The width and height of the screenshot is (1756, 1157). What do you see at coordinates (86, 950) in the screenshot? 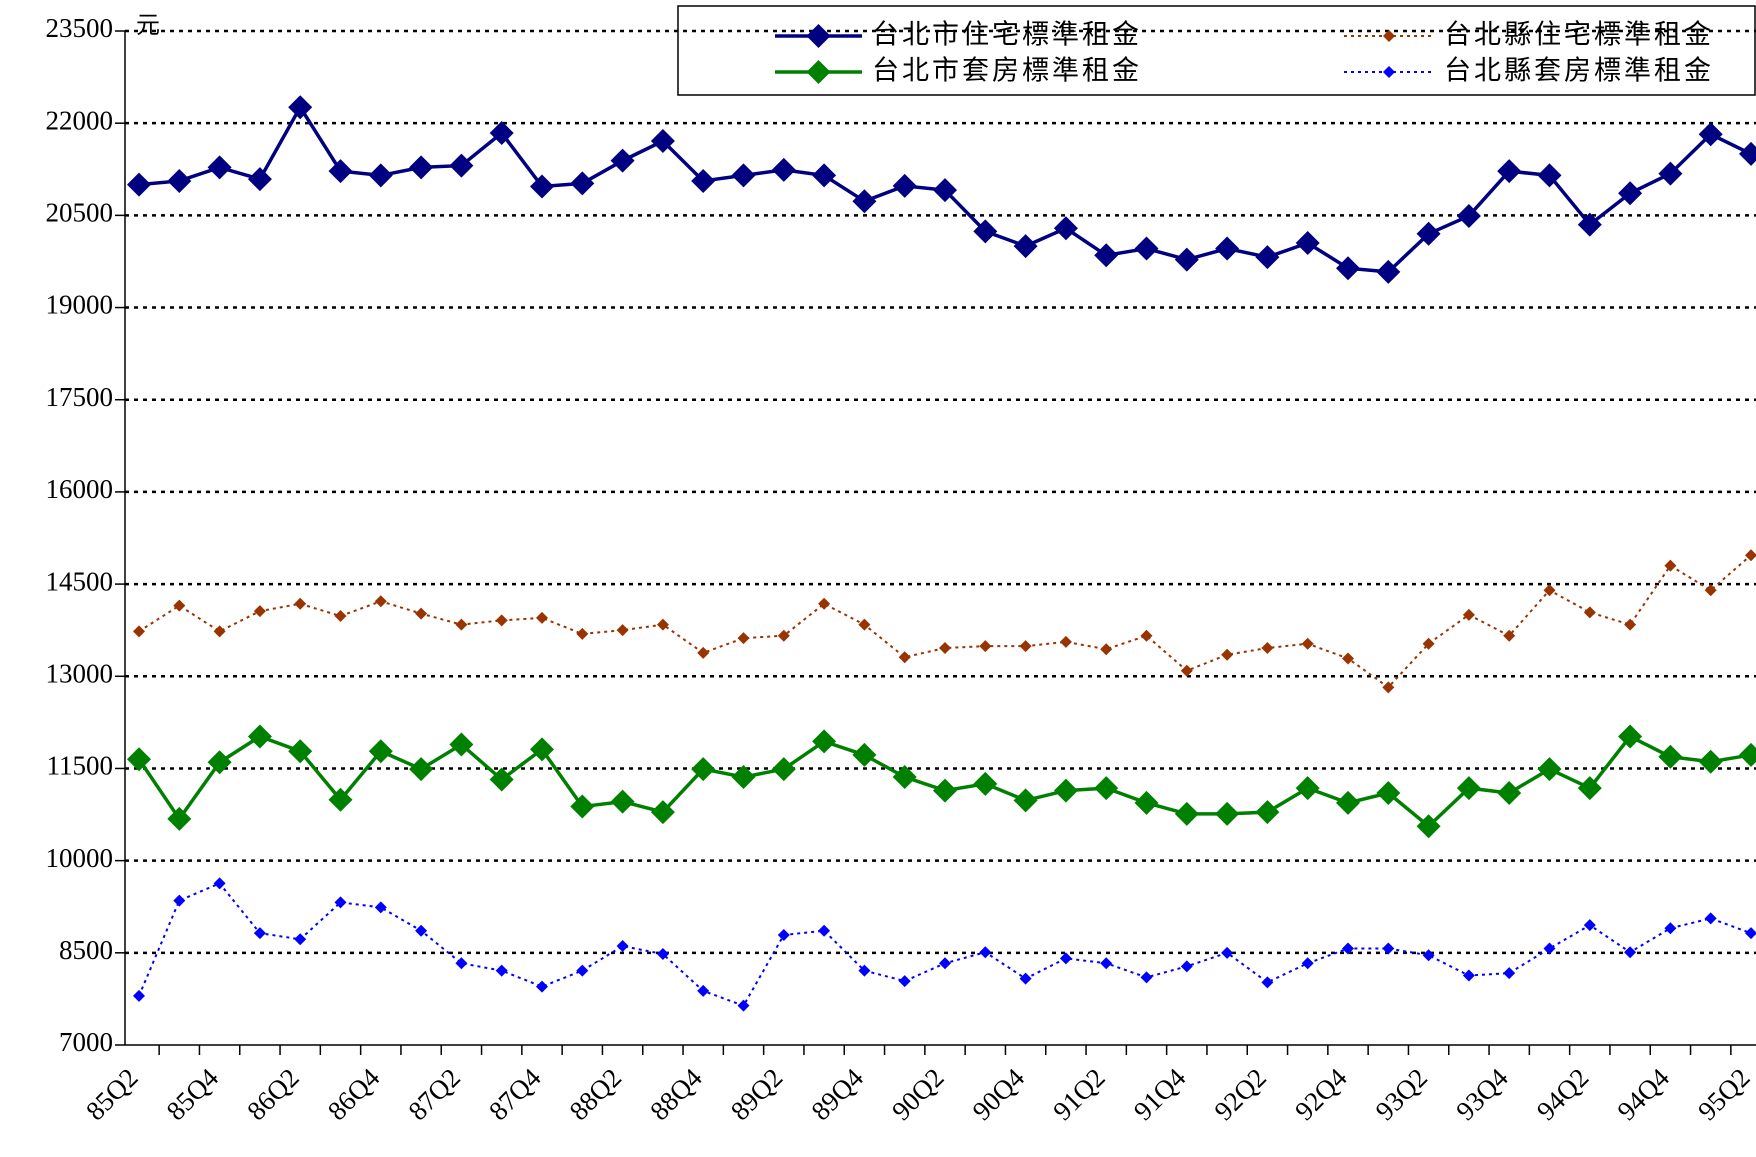
I see `y-tick-label: 8500` at bounding box center [86, 950].